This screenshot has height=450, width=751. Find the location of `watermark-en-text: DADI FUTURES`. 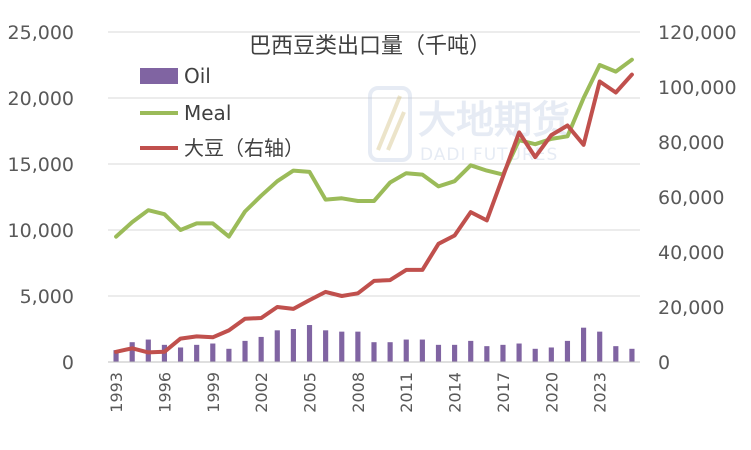

watermark-en-text: DADI FUTURES is located at coordinates (489, 155).